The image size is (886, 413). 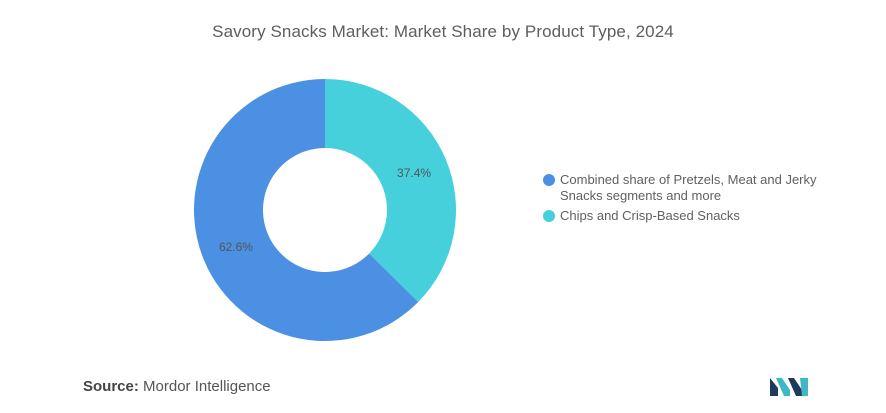 What do you see at coordinates (207, 386) in the screenshot?
I see `source-value: Mordor Intelligence` at bounding box center [207, 386].